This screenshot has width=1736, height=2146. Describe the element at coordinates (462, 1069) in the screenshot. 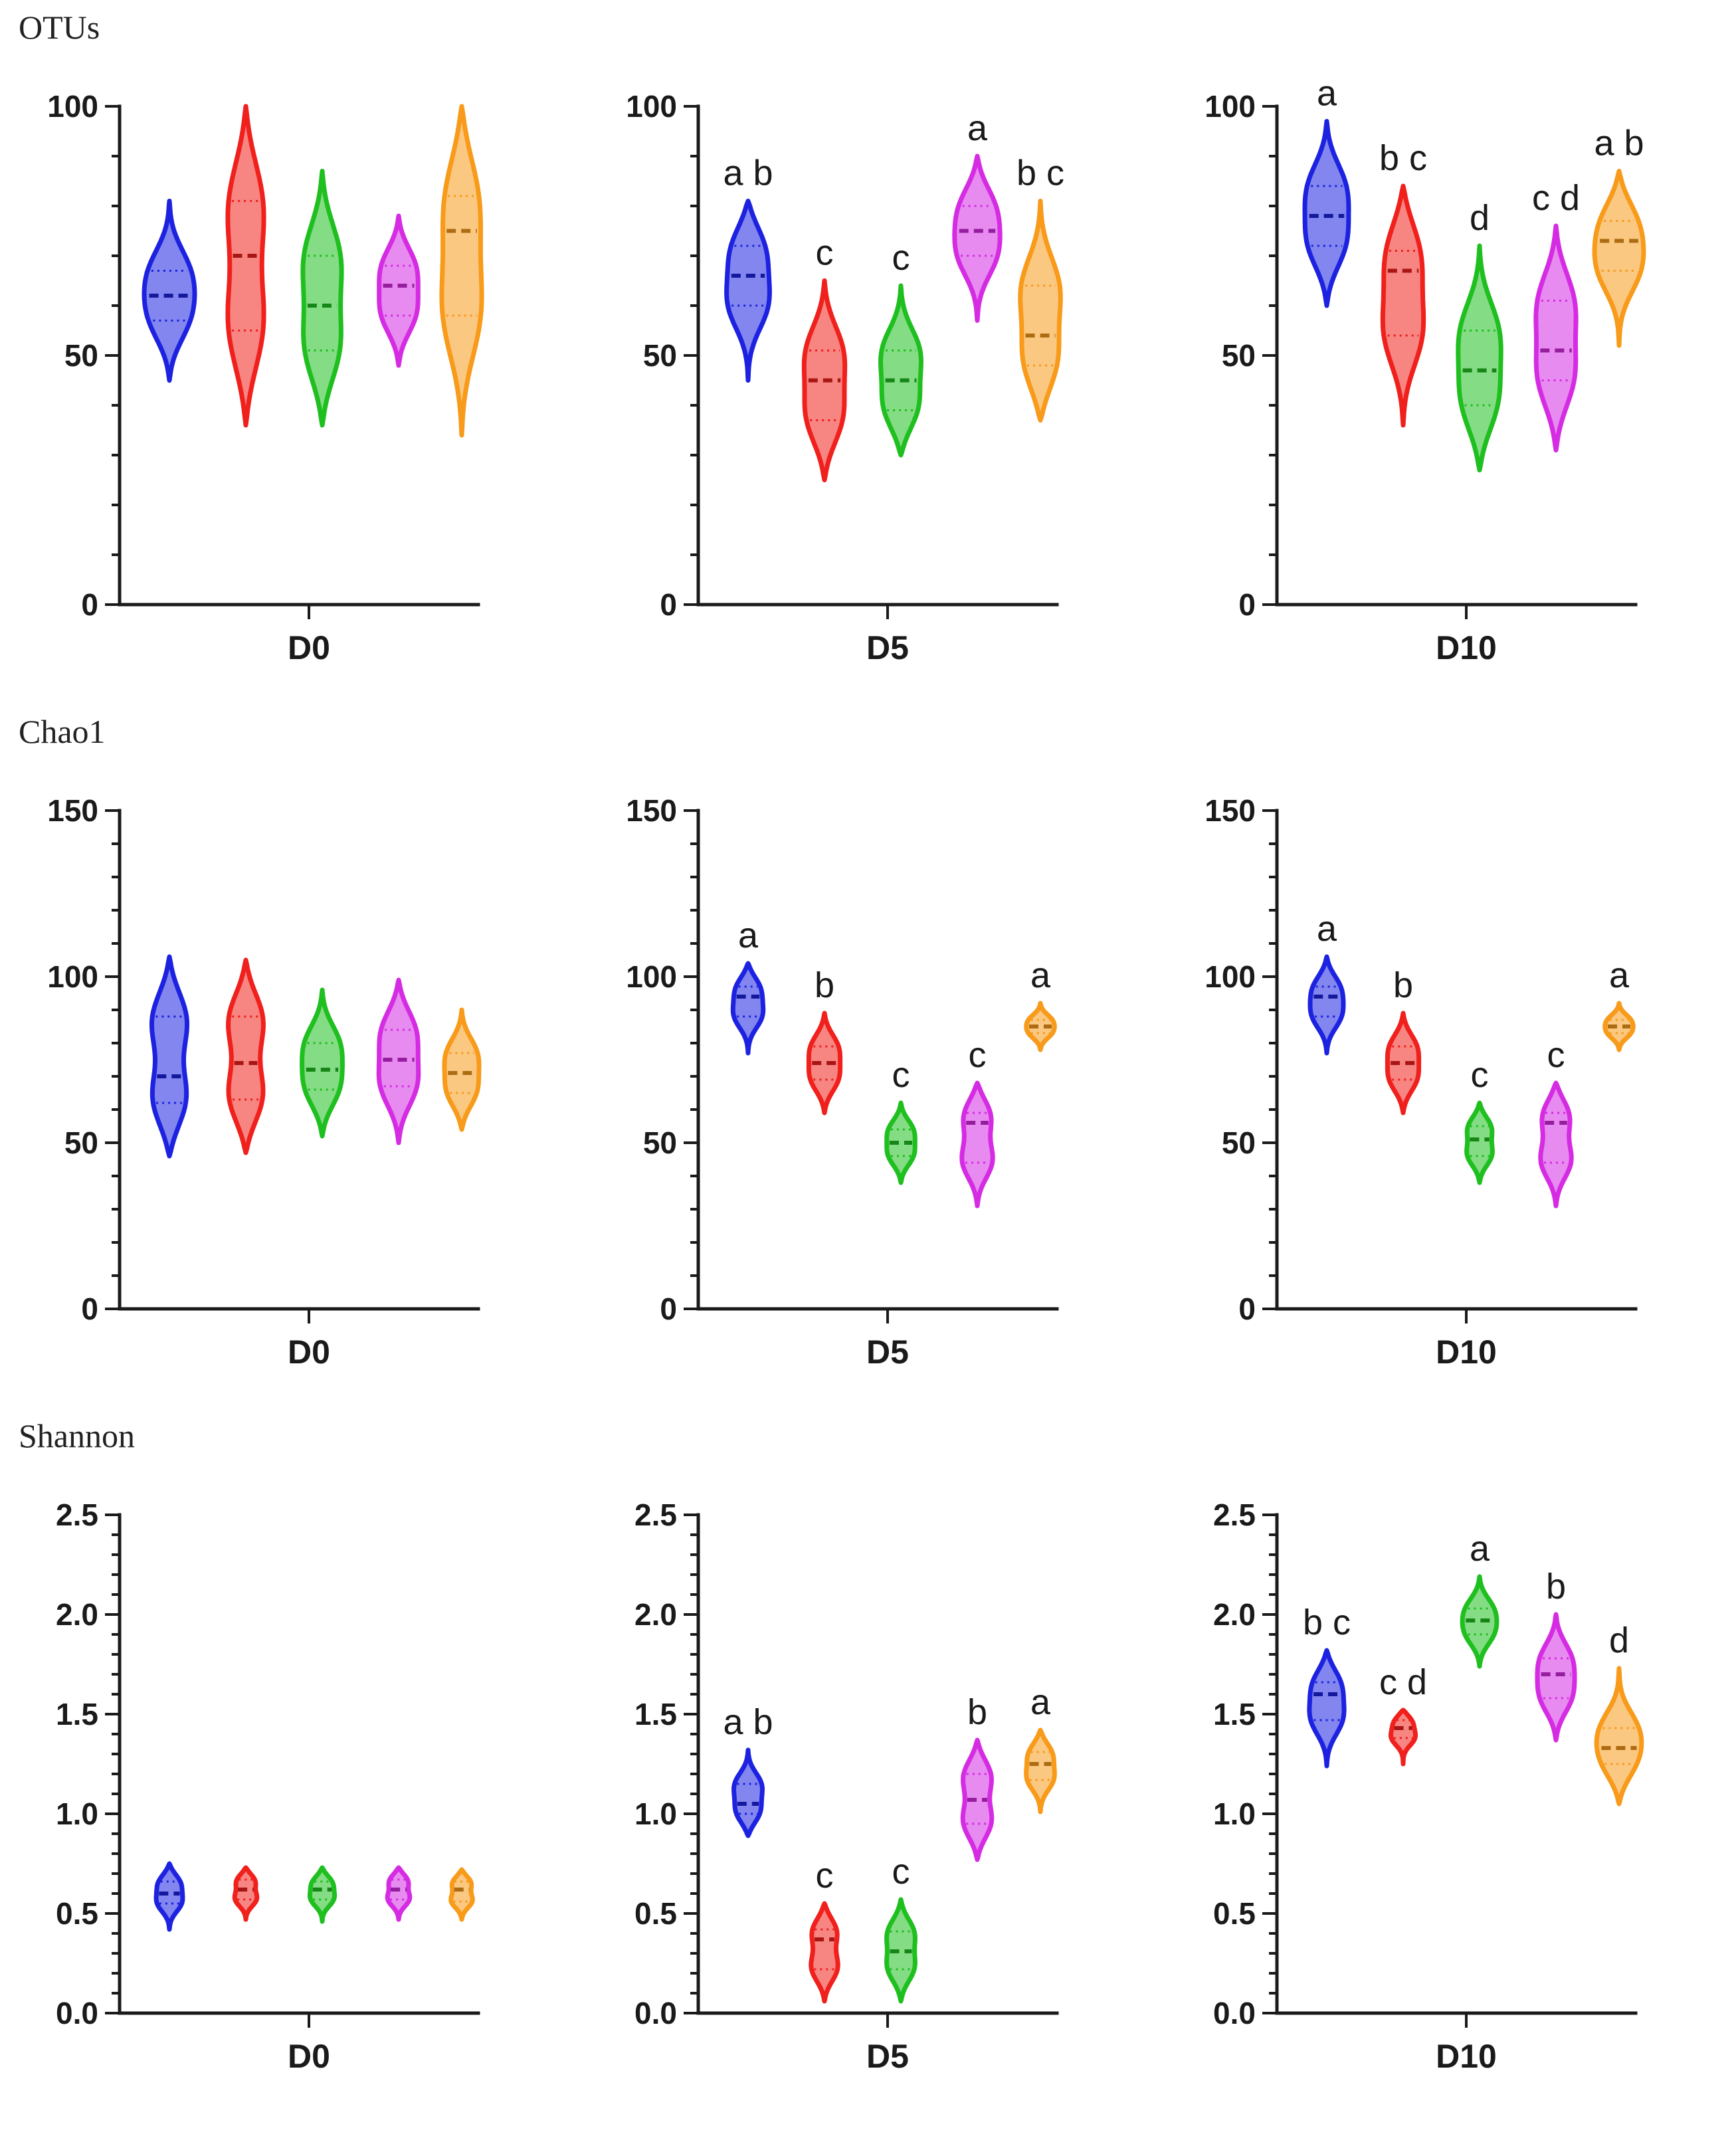

I see `violin-chao1-d0-orange` at that location.